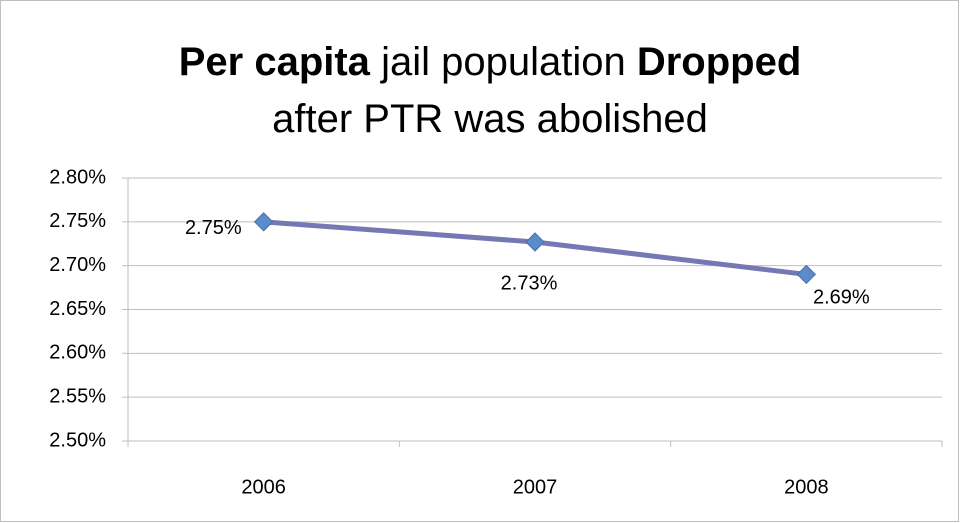  Describe the element at coordinates (529, 283) in the screenshot. I see `data-label: 2.73%` at that location.